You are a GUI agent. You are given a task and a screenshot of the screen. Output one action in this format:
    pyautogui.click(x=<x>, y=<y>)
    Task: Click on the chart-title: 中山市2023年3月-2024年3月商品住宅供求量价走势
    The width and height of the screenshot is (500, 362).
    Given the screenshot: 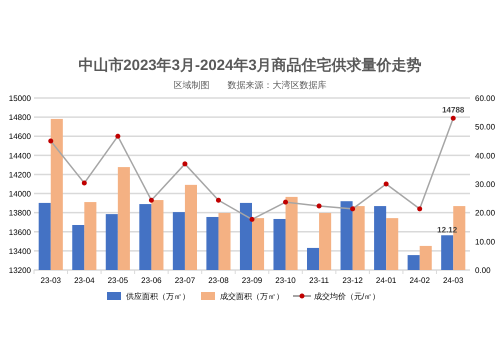 What is the action you would take?
    pyautogui.click(x=250, y=65)
    